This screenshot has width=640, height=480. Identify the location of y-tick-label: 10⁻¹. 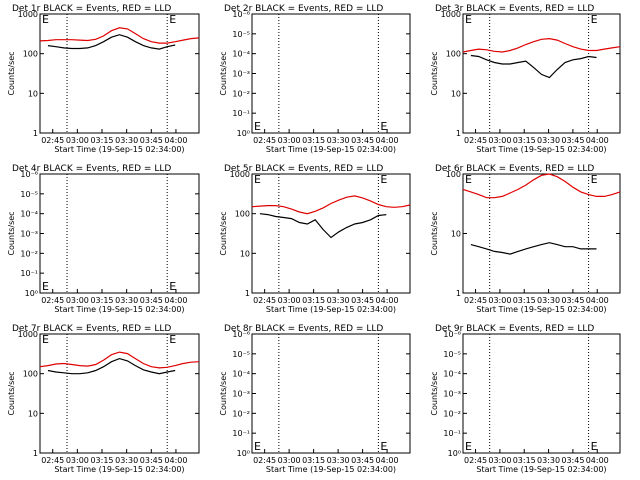
(452, 433).